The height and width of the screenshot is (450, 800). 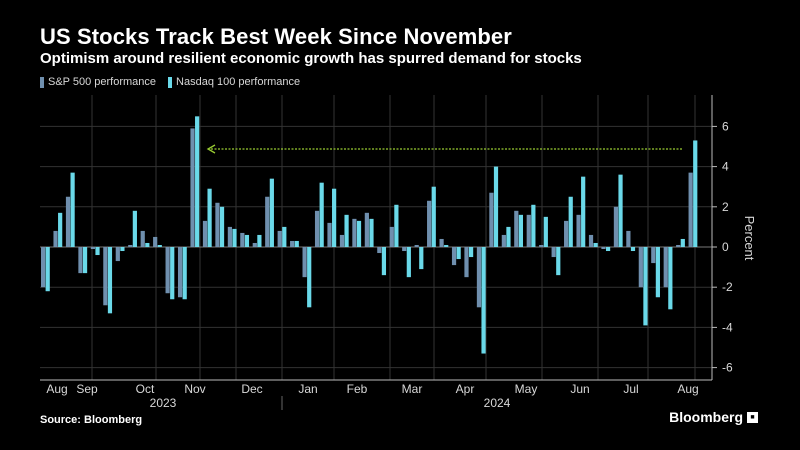 What do you see at coordinates (87, 389) in the screenshot?
I see `x-tick-label-1: Sep` at bounding box center [87, 389].